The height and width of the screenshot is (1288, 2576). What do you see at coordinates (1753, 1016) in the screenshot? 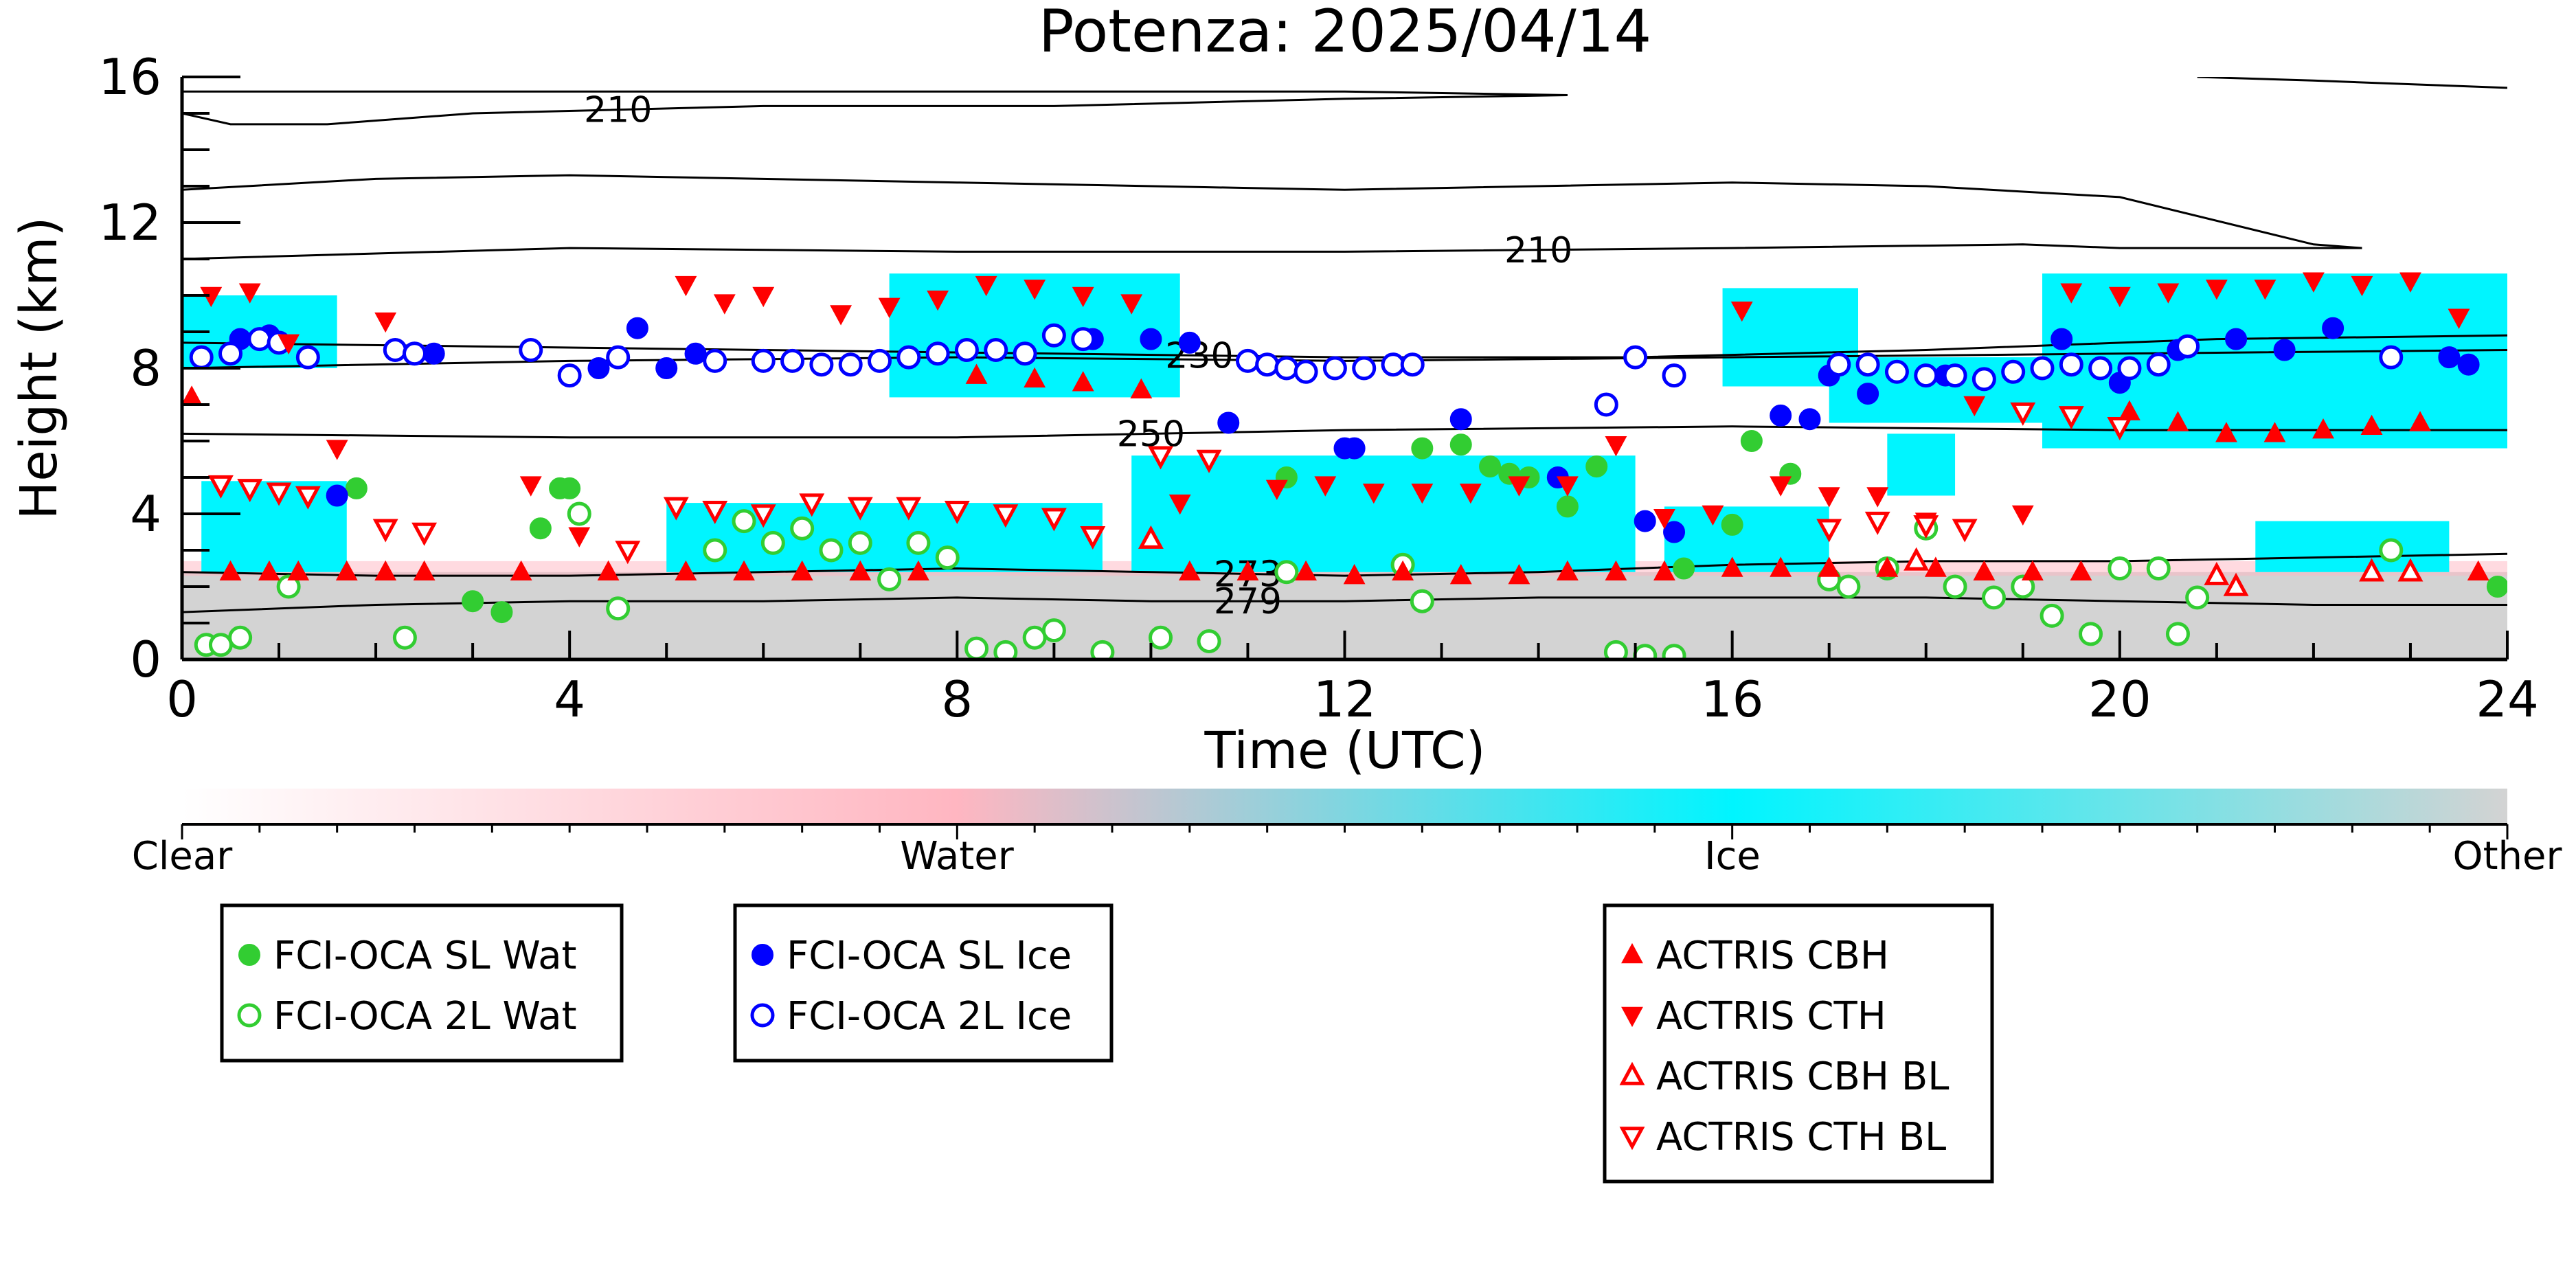
I see `legend-item-actris-cth: ACTRIS CTH` at bounding box center [1753, 1016].